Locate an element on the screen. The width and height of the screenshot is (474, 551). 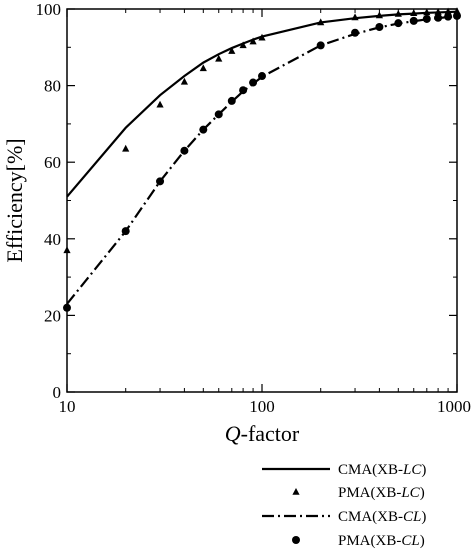
legend-swatch-circle is located at coordinates (296, 540).